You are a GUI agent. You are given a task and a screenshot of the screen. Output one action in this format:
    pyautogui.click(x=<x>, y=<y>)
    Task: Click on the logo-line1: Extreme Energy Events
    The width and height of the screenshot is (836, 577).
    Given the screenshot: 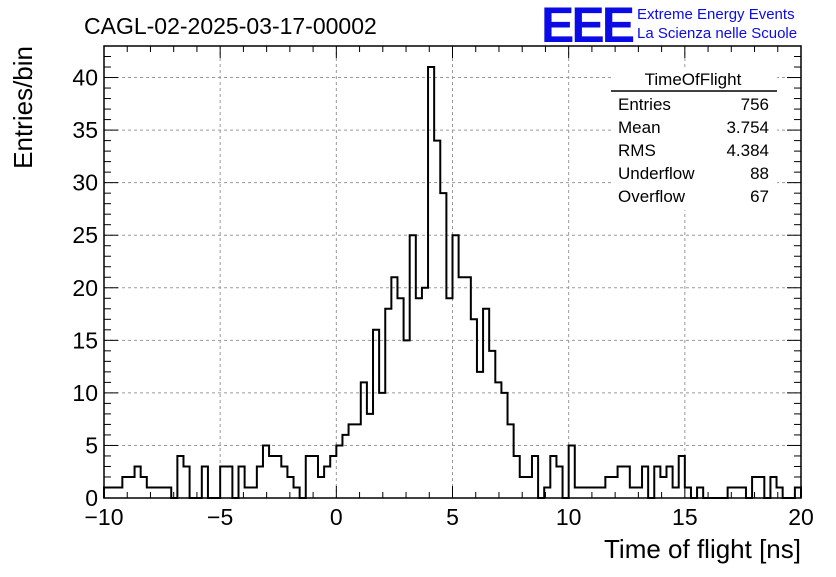 What is the action you would take?
    pyautogui.click(x=716, y=14)
    